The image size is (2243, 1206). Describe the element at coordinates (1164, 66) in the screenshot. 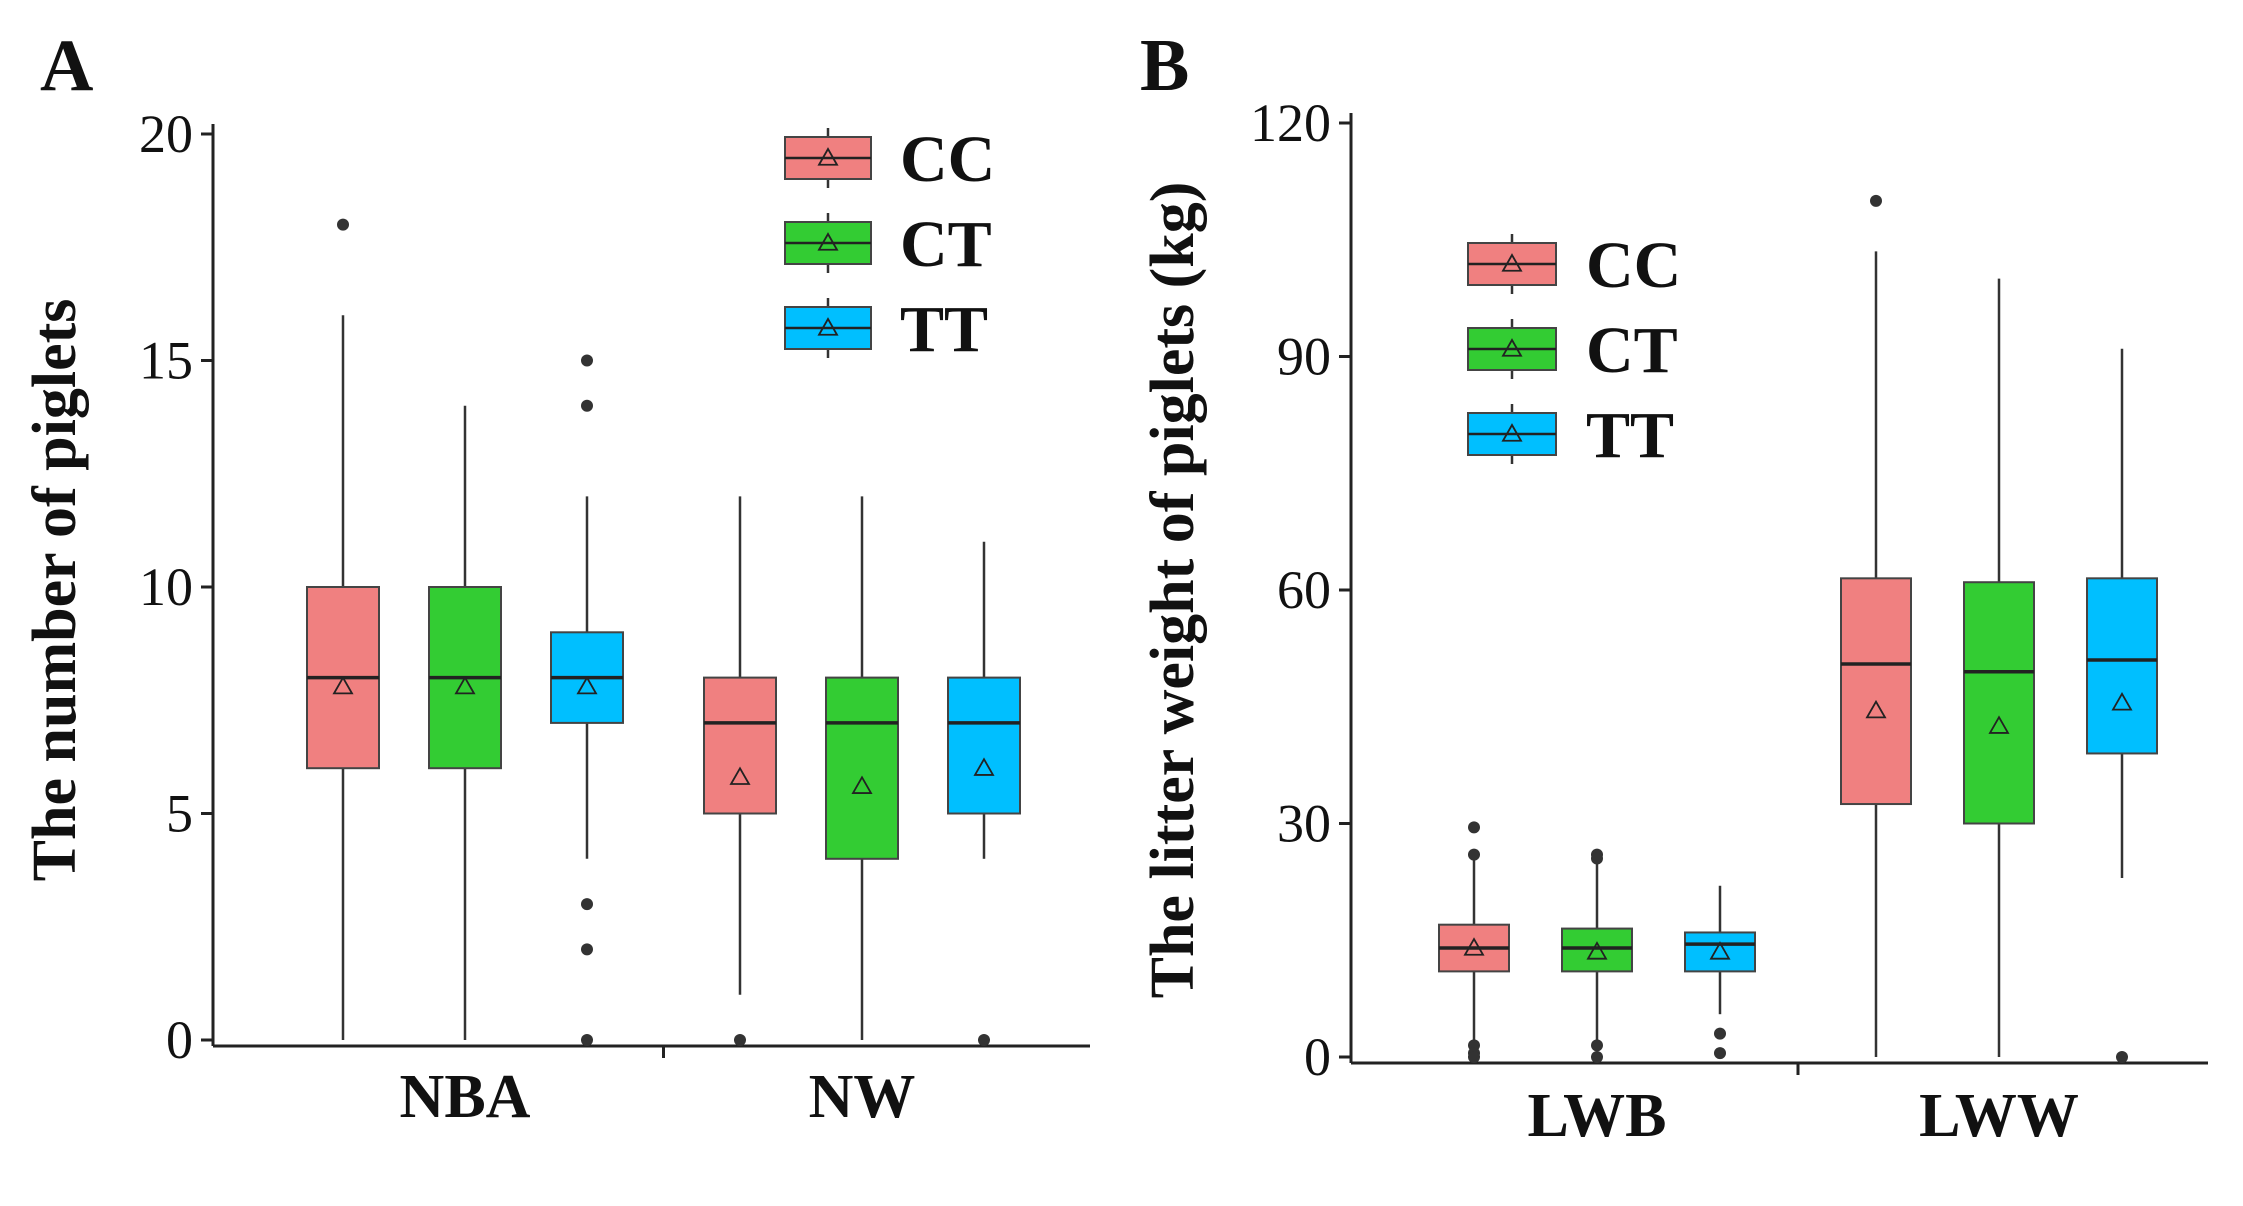

I see `panel-label: B` at that location.